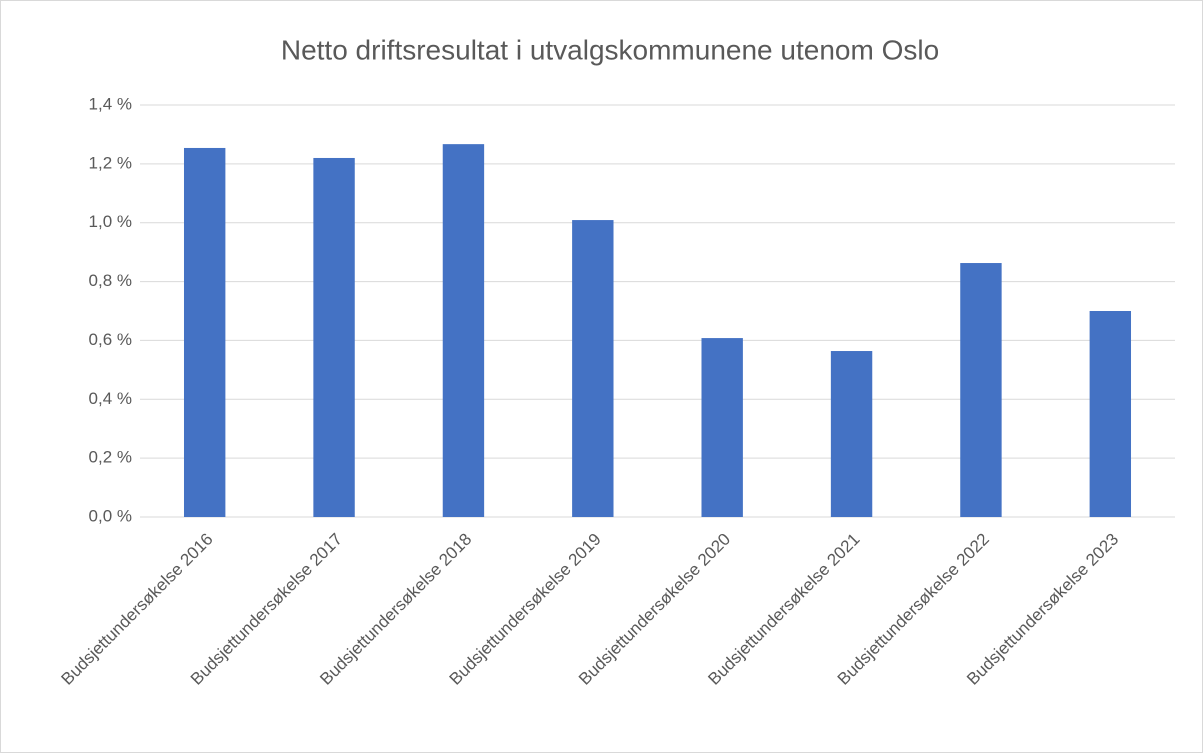  I want to click on y-tick-label: 1,4 %, so click(110, 103).